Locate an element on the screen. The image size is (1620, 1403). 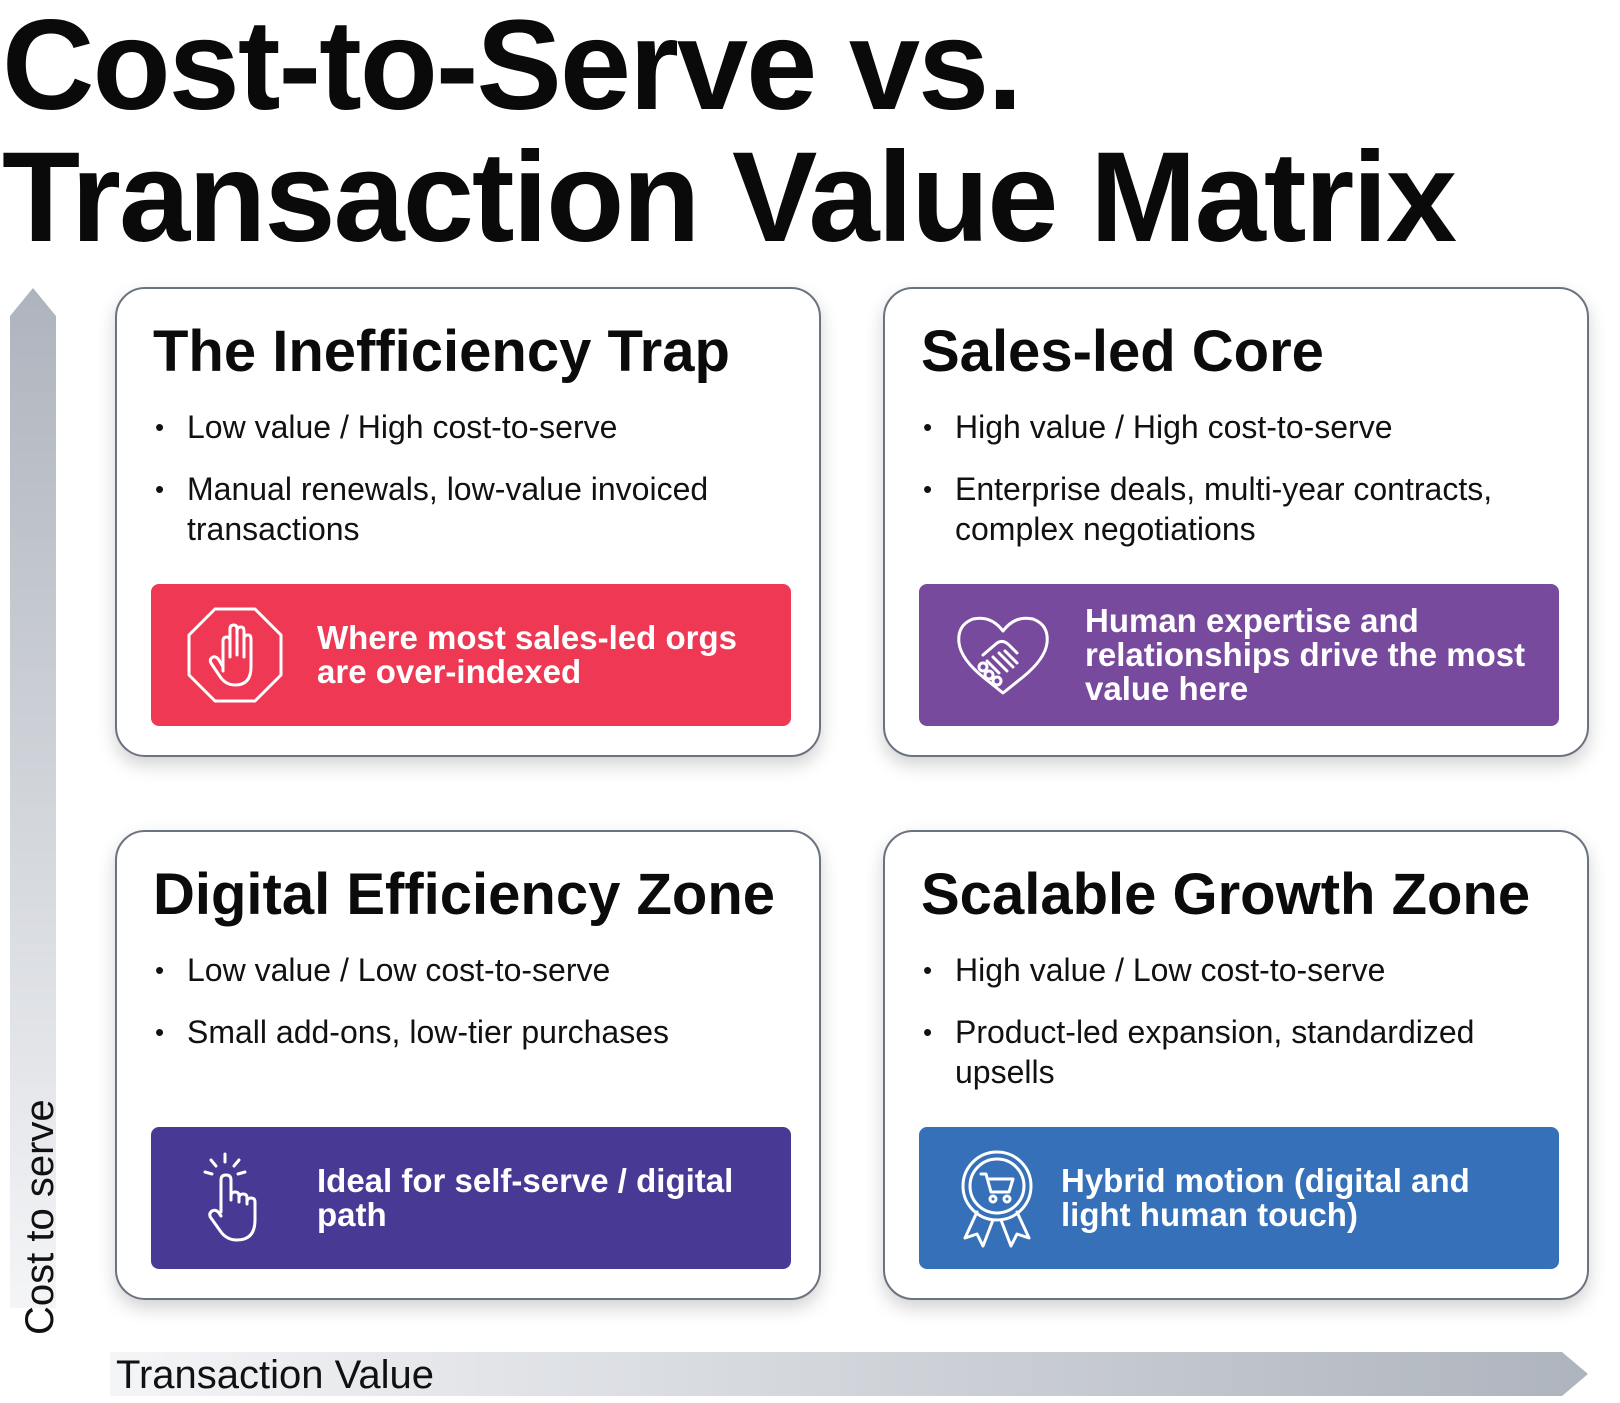
title-line-2: Transaction Value Matrix is located at coordinates (729, 197).